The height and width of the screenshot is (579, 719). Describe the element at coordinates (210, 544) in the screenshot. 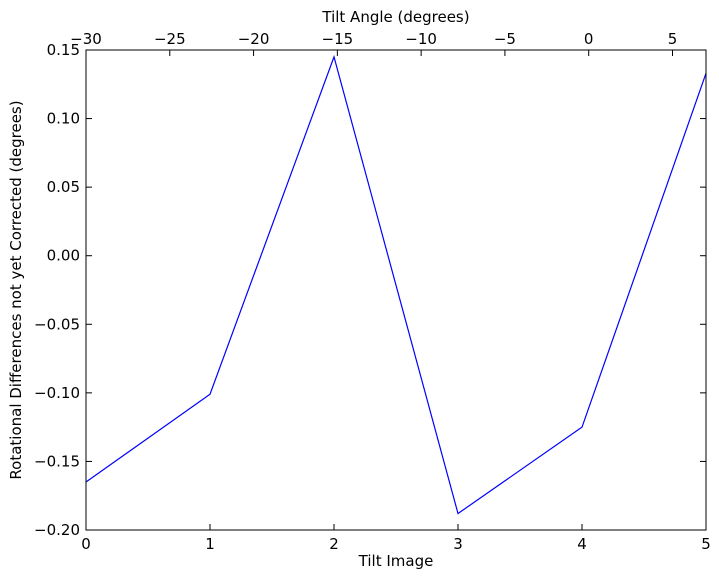

I see `x-tick-label: 1` at that location.